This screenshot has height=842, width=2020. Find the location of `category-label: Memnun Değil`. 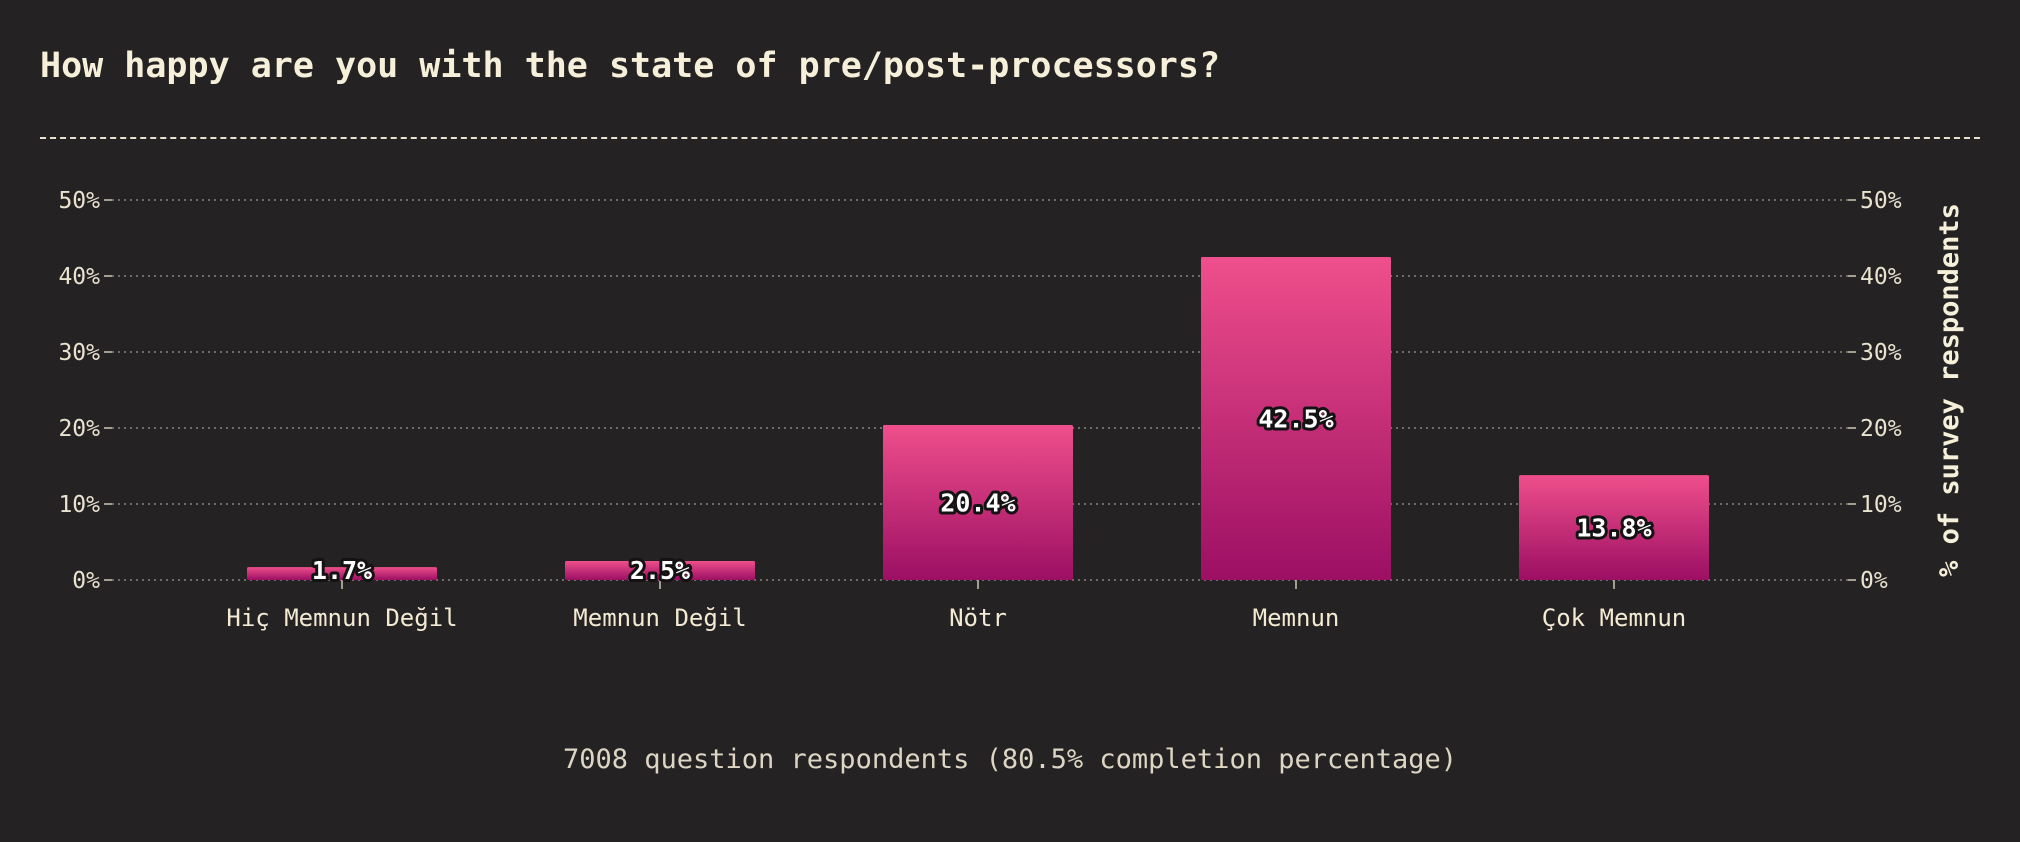

category-label: Memnun Değil is located at coordinates (659, 618).